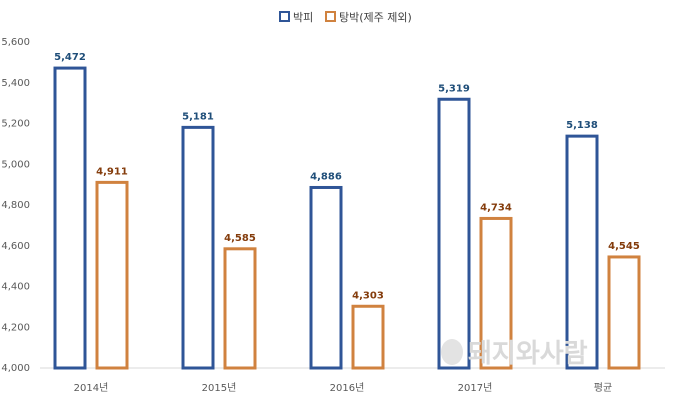 The width and height of the screenshot is (680, 401). What do you see at coordinates (303, 17) in the screenshot?
I see `legend-label-bakpi: 박피` at bounding box center [303, 17].